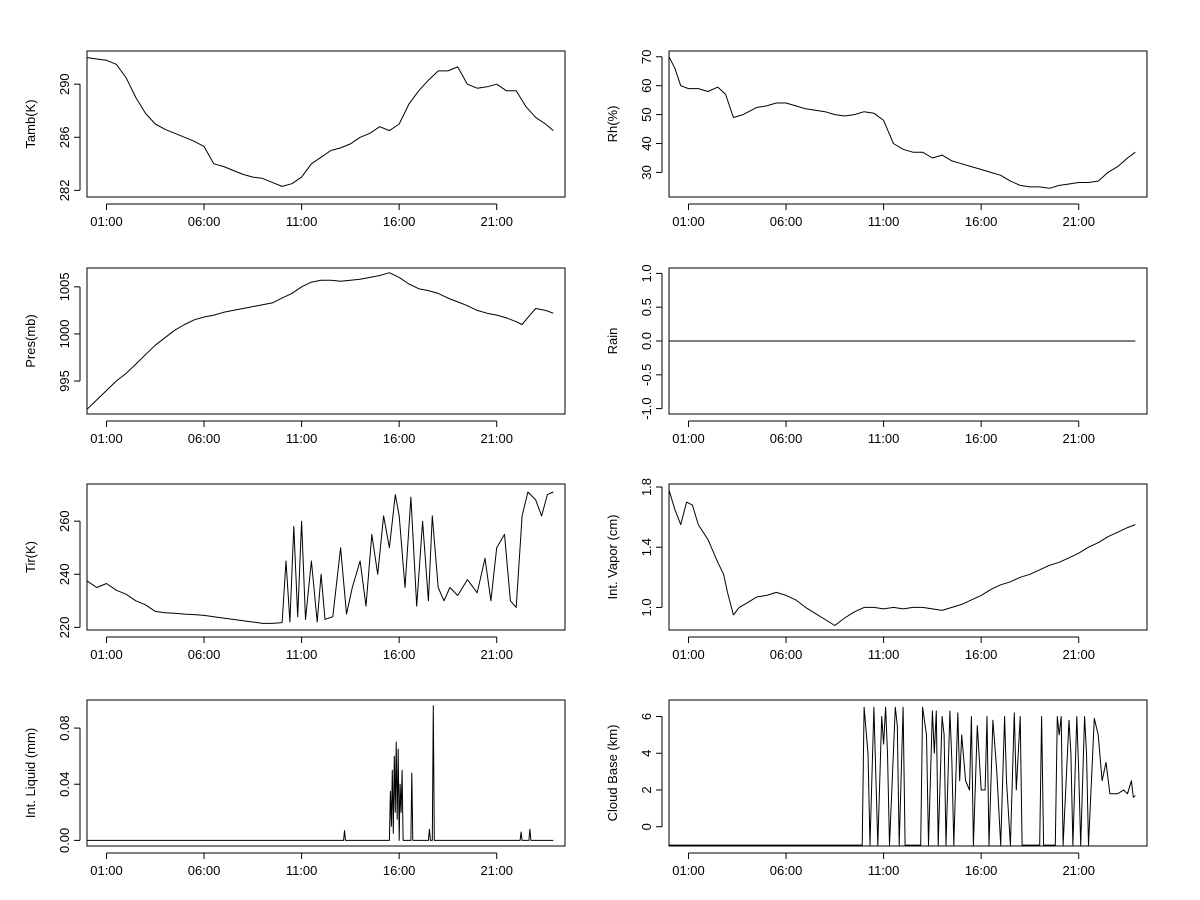  What do you see at coordinates (64, 840) in the screenshot?
I see `y-tick-label: 0.00` at bounding box center [64, 840].